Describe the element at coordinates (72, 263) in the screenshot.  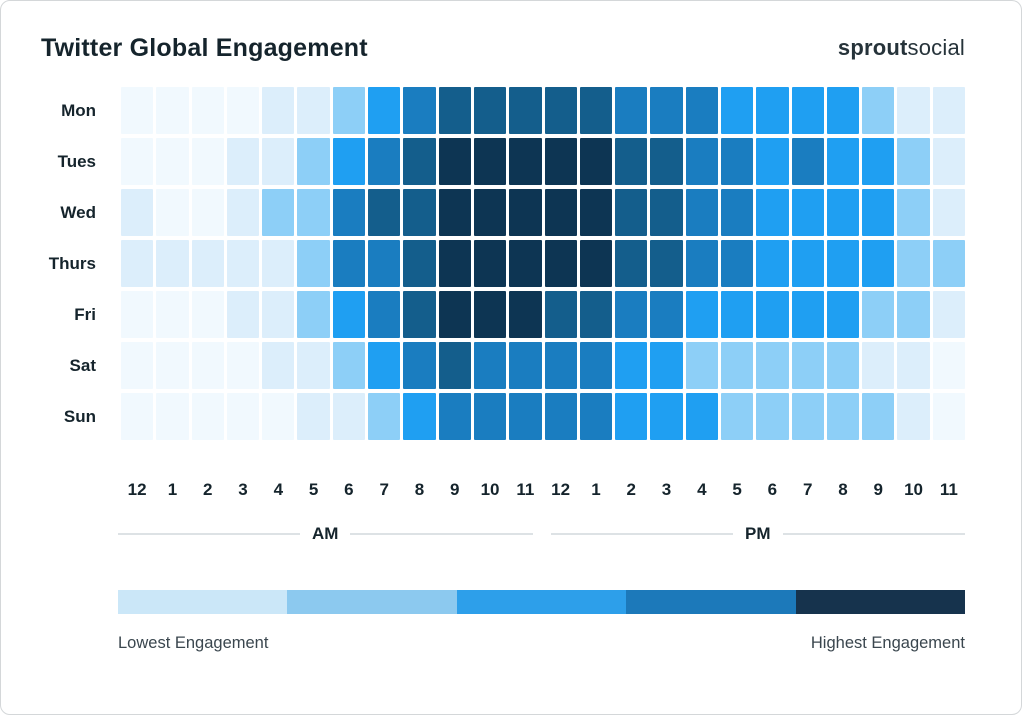
I see `row-label-thurs: Thurs` at that location.